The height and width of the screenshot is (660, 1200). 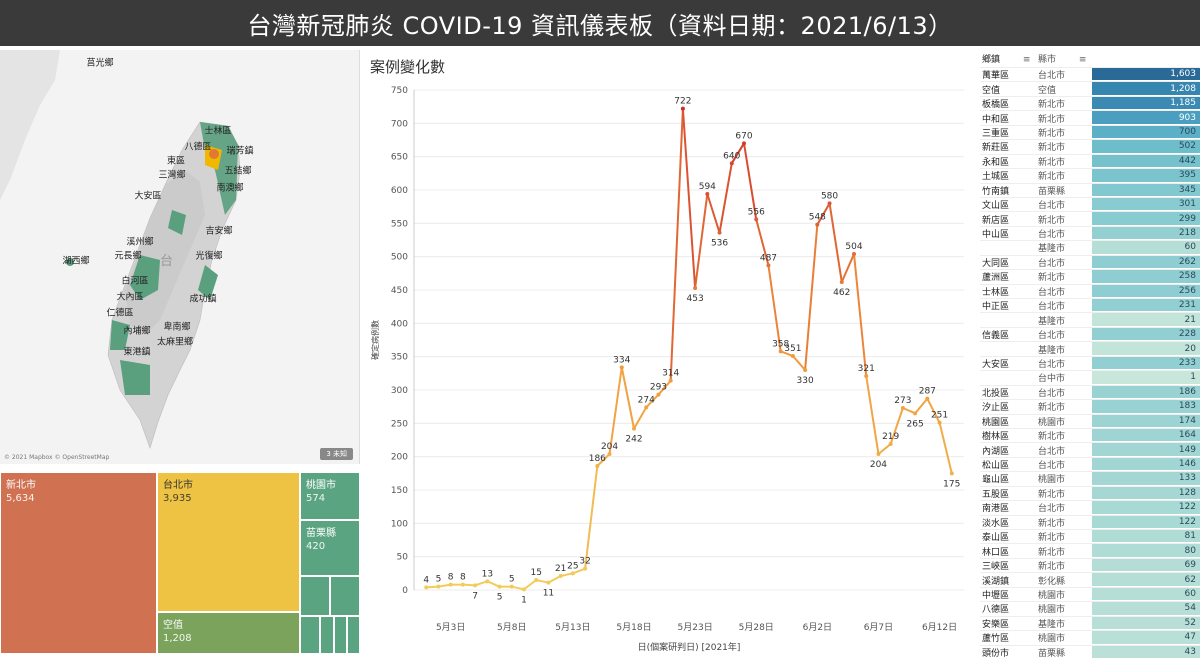 I want to click on table-row: 新店區 新北市 299, so click(x=1090, y=218).